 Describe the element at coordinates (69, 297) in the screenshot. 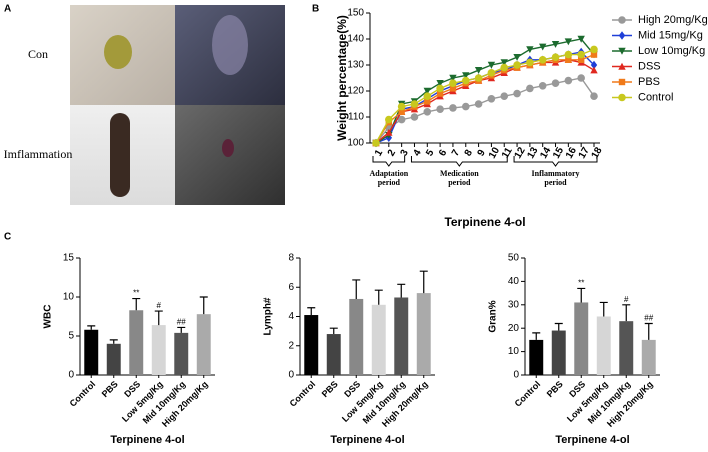

I see `y-tick-label: 10` at that location.